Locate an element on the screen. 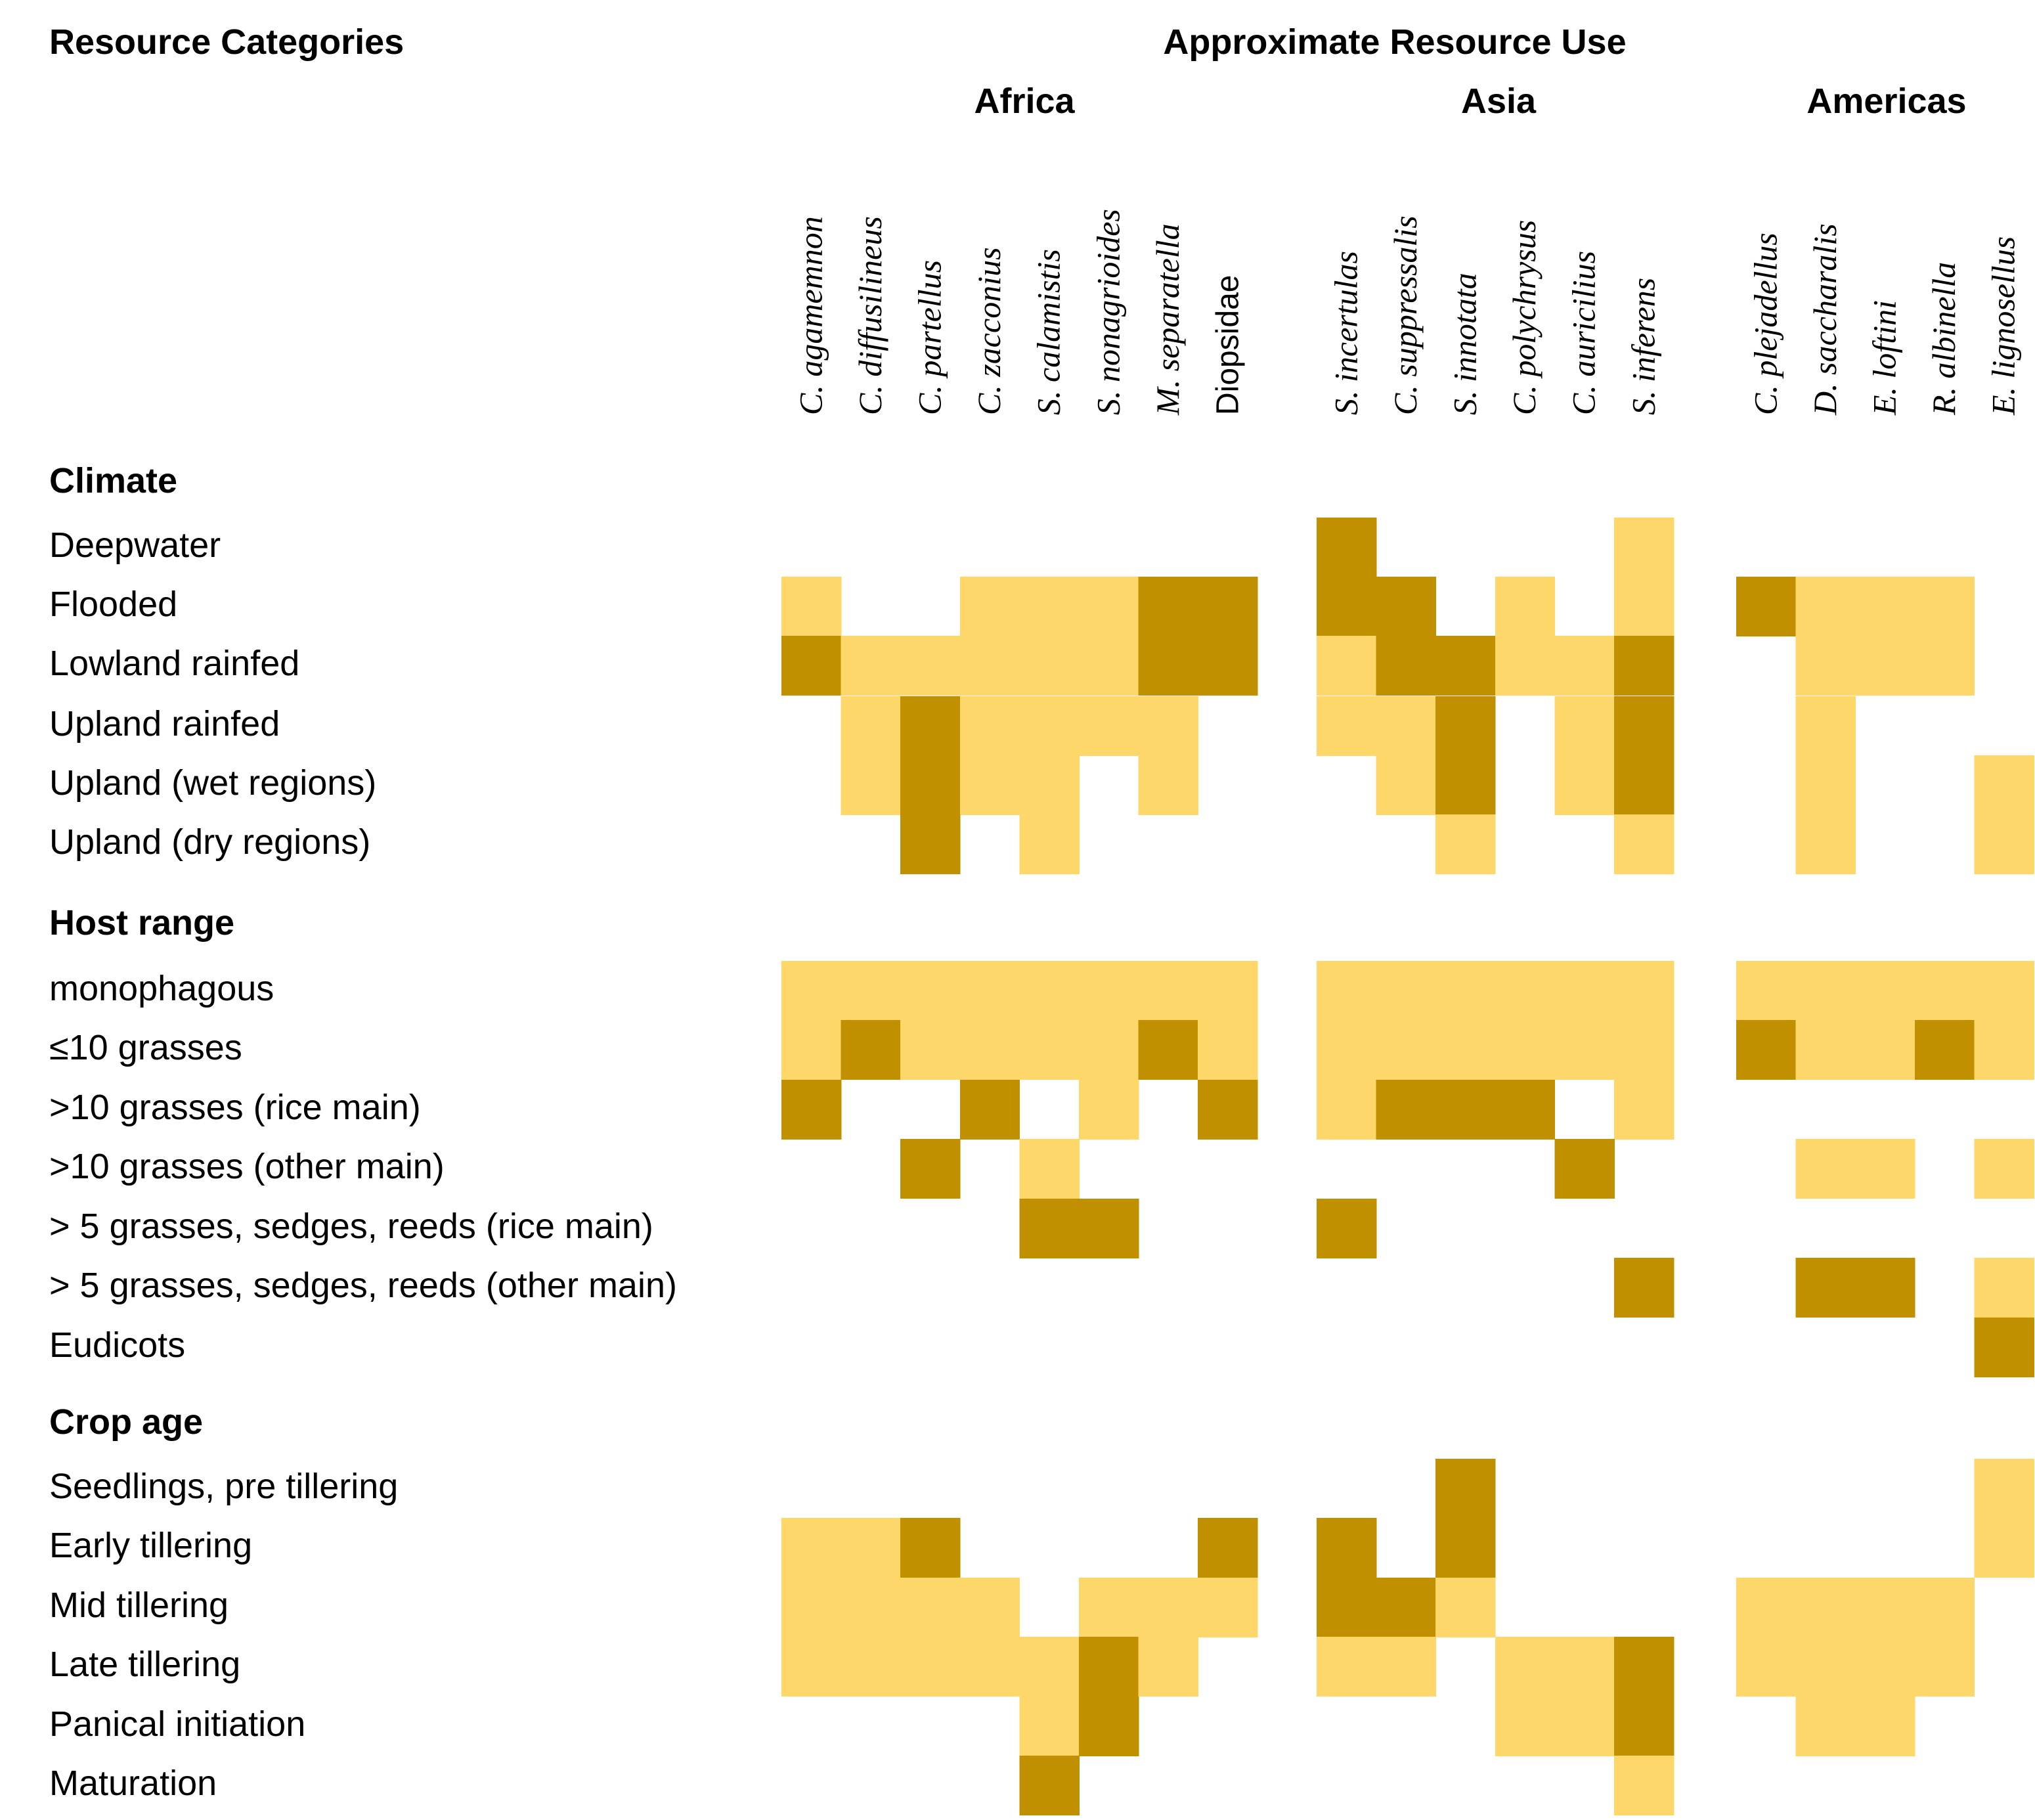  approximate-resource-use-header: Approximate Resource Use is located at coordinates (1394, 42).